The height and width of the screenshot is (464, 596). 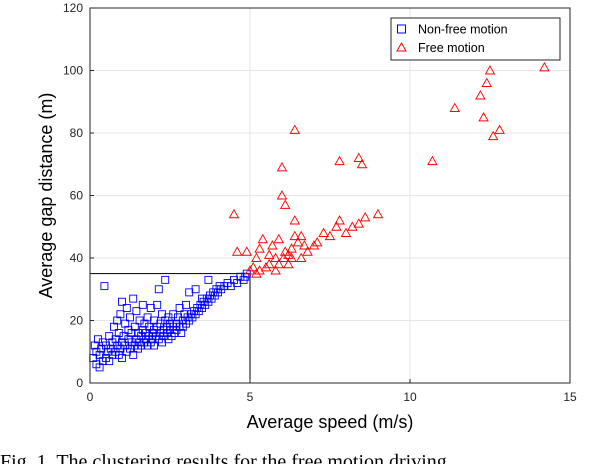 I want to click on y-tick-label: 60, so click(x=77, y=196).